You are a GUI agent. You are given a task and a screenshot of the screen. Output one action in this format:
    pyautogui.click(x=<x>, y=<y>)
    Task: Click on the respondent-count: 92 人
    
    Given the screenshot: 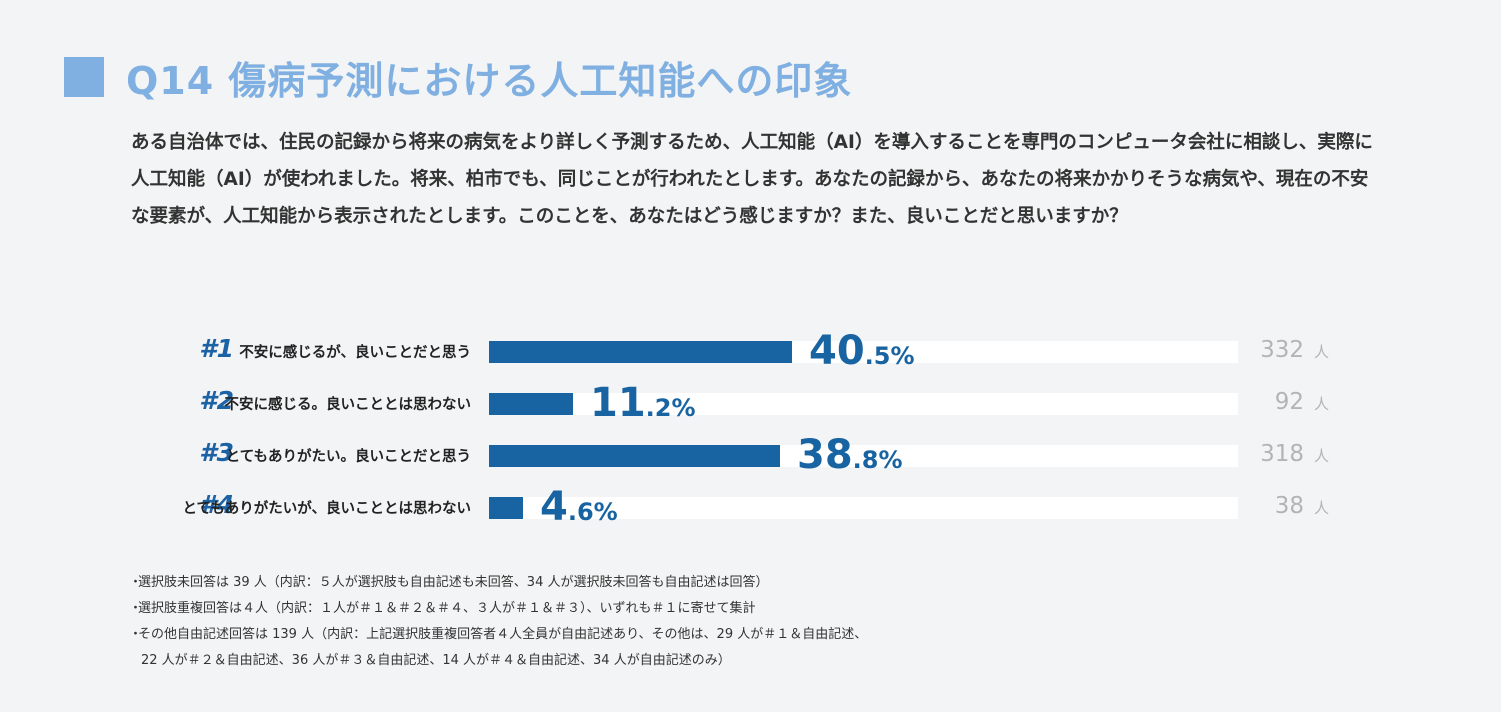 What is the action you would take?
    pyautogui.click(x=1301, y=402)
    